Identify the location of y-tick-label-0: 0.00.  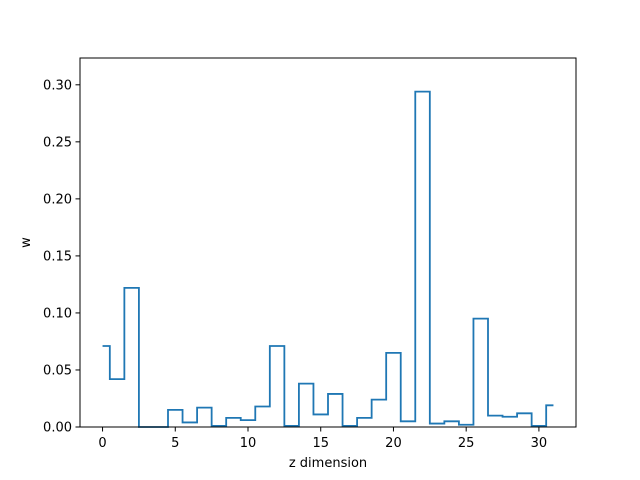
(57, 428).